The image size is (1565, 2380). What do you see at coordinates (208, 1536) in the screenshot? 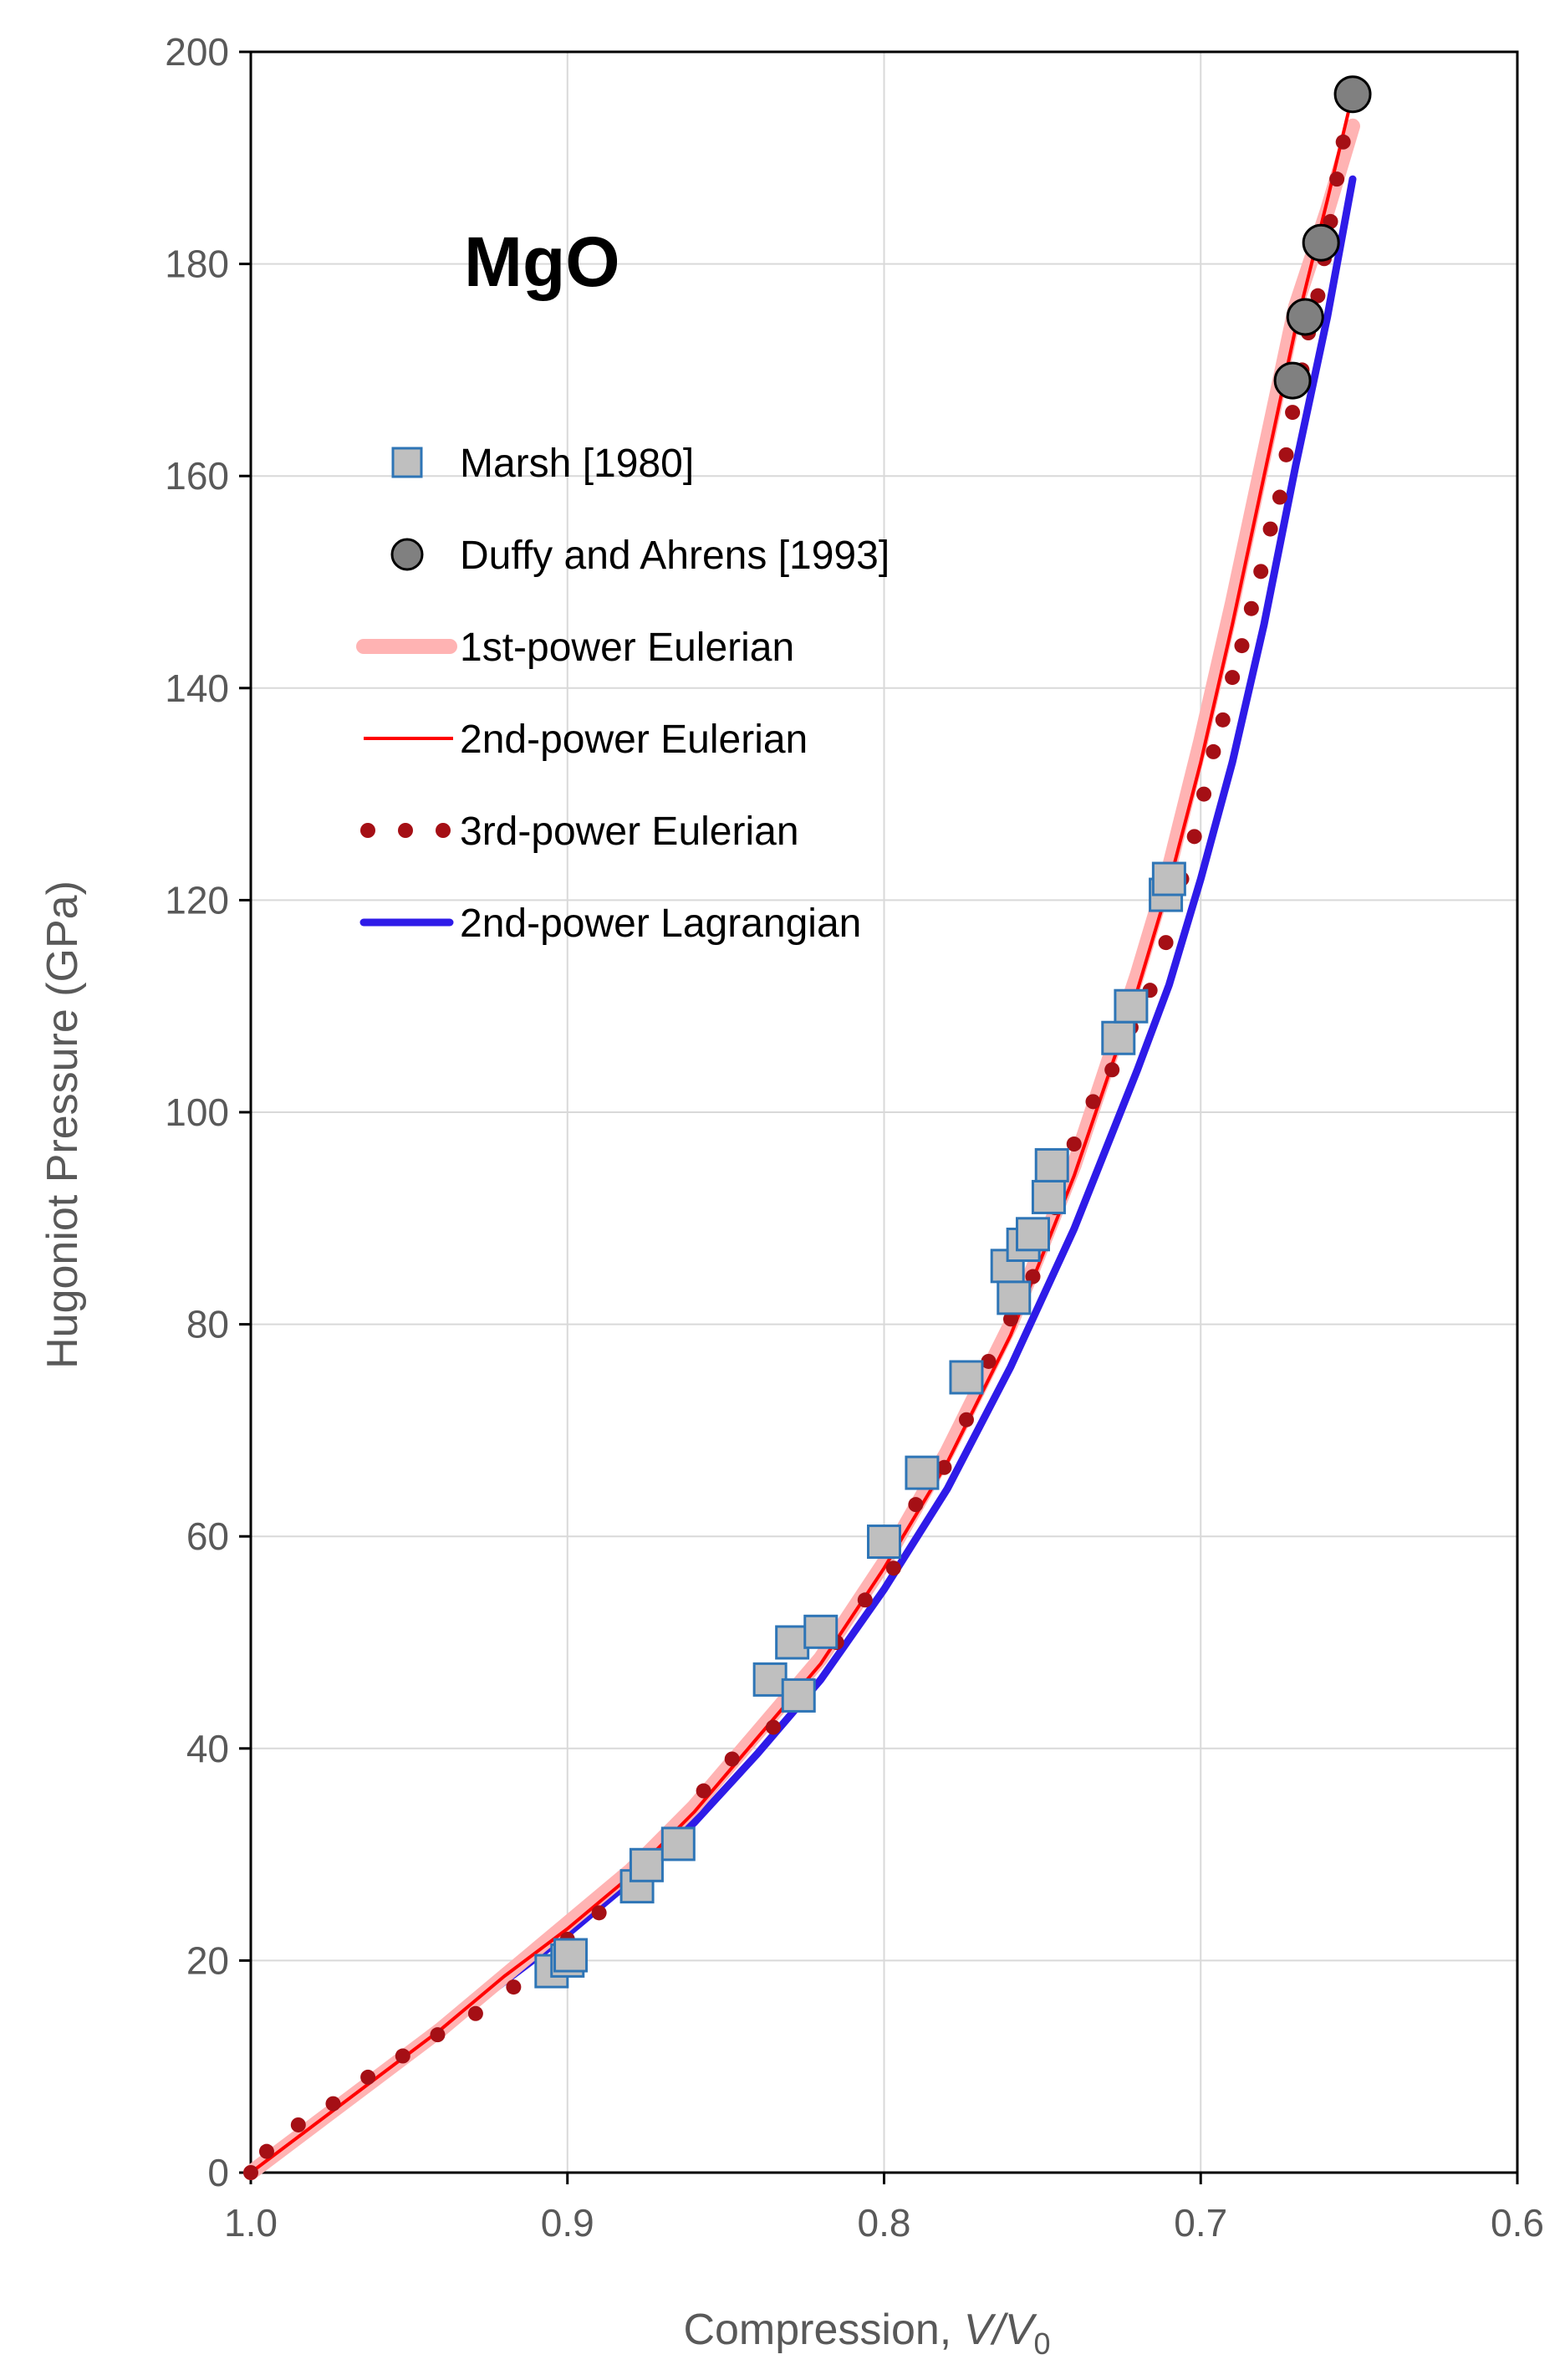
I see `y-tick-label: 60` at bounding box center [208, 1536].